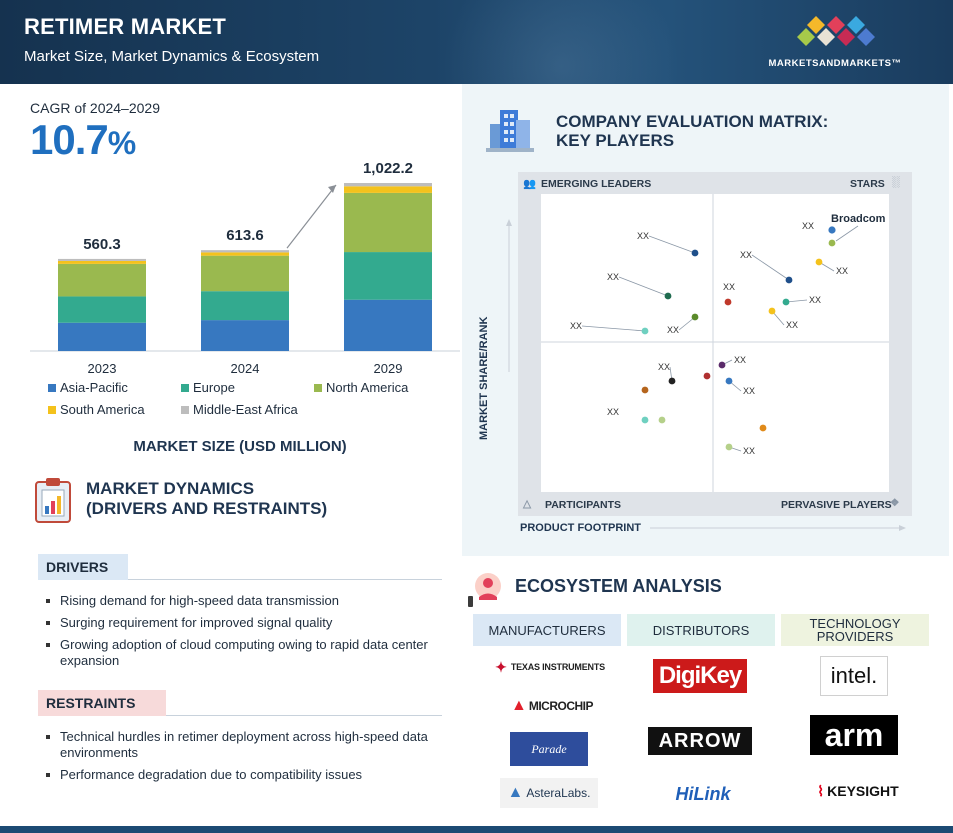 This screenshot has width=953, height=833. I want to click on astera-triangle-icon: ▲, so click(515, 792).